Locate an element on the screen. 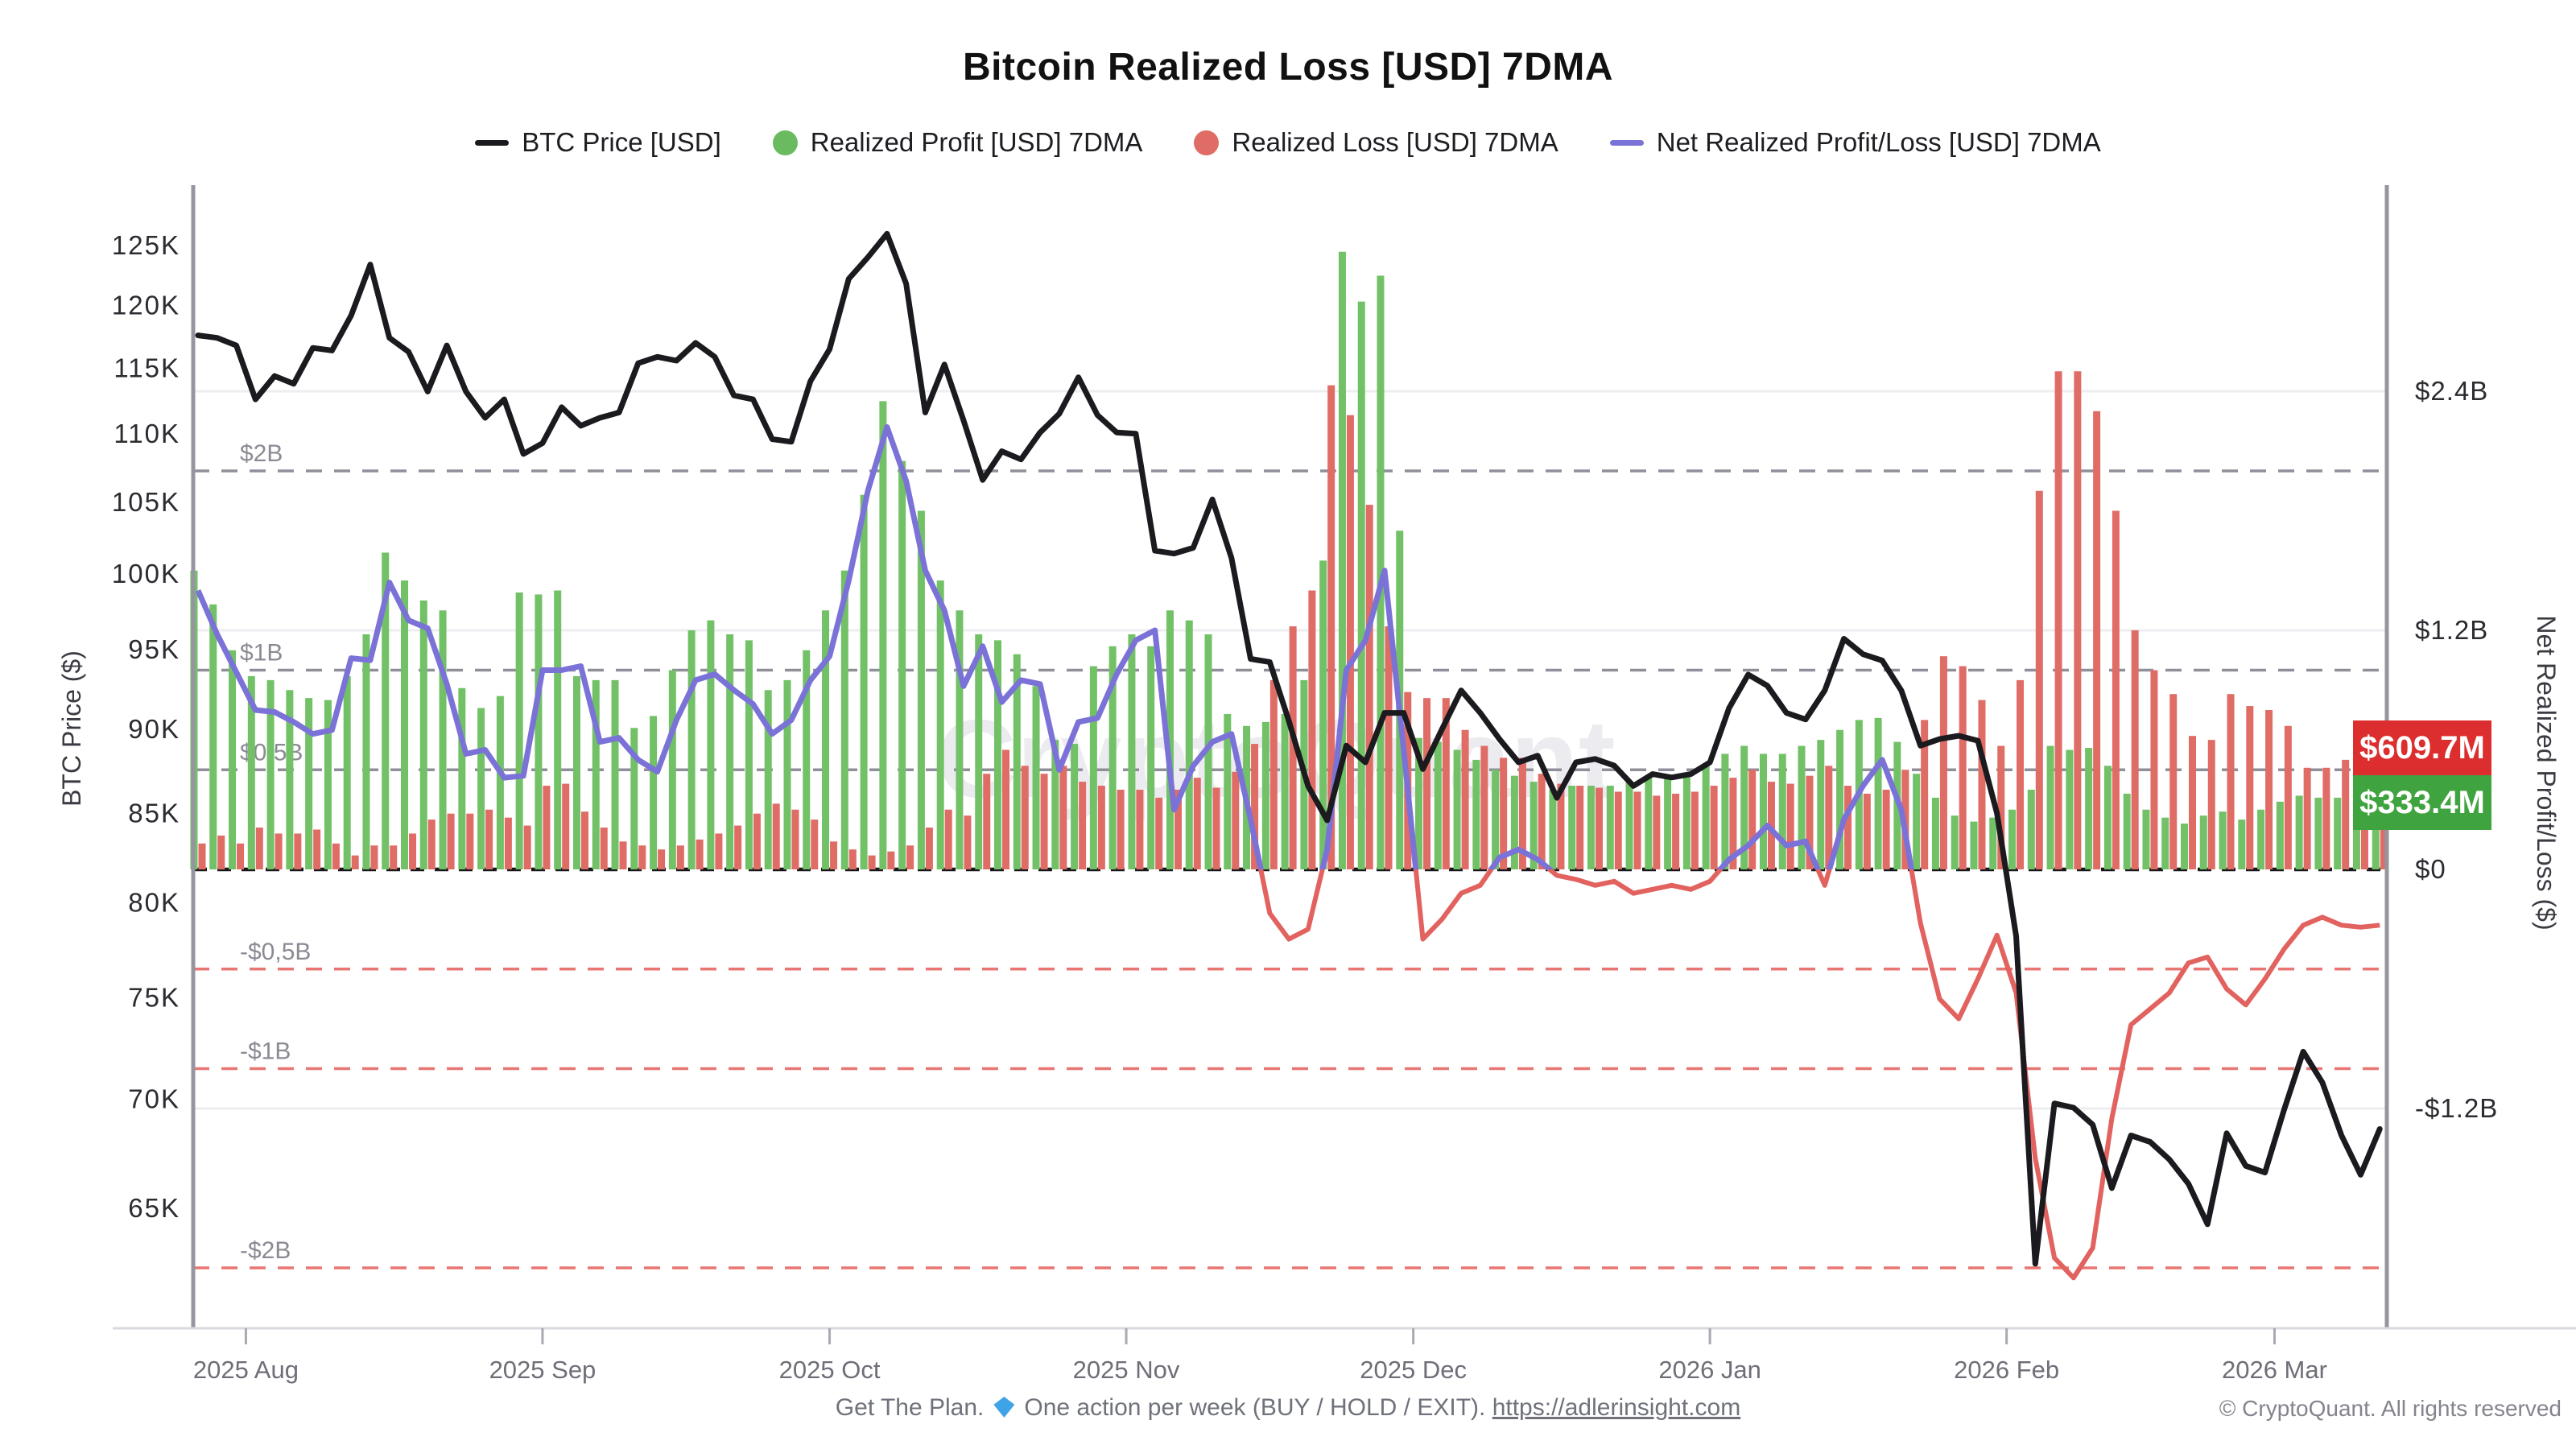 This screenshot has width=2576, height=1449. legend-item-3: Net Realized Profit/Loss [USD] 7DMA is located at coordinates (1855, 142).